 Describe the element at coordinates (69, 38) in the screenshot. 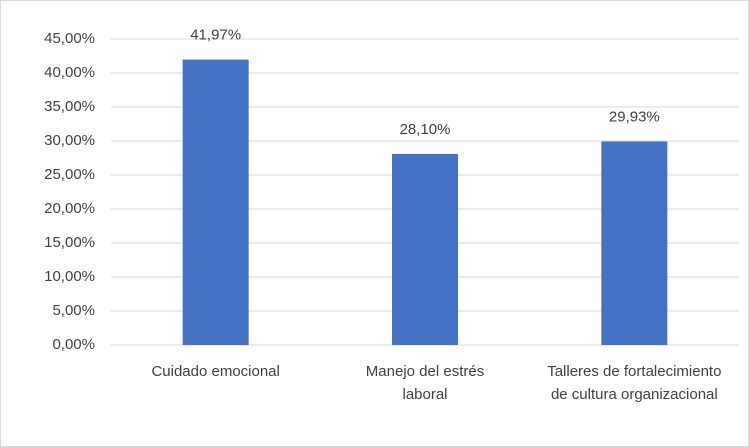

I see `y-tick-label: 45,00%` at that location.